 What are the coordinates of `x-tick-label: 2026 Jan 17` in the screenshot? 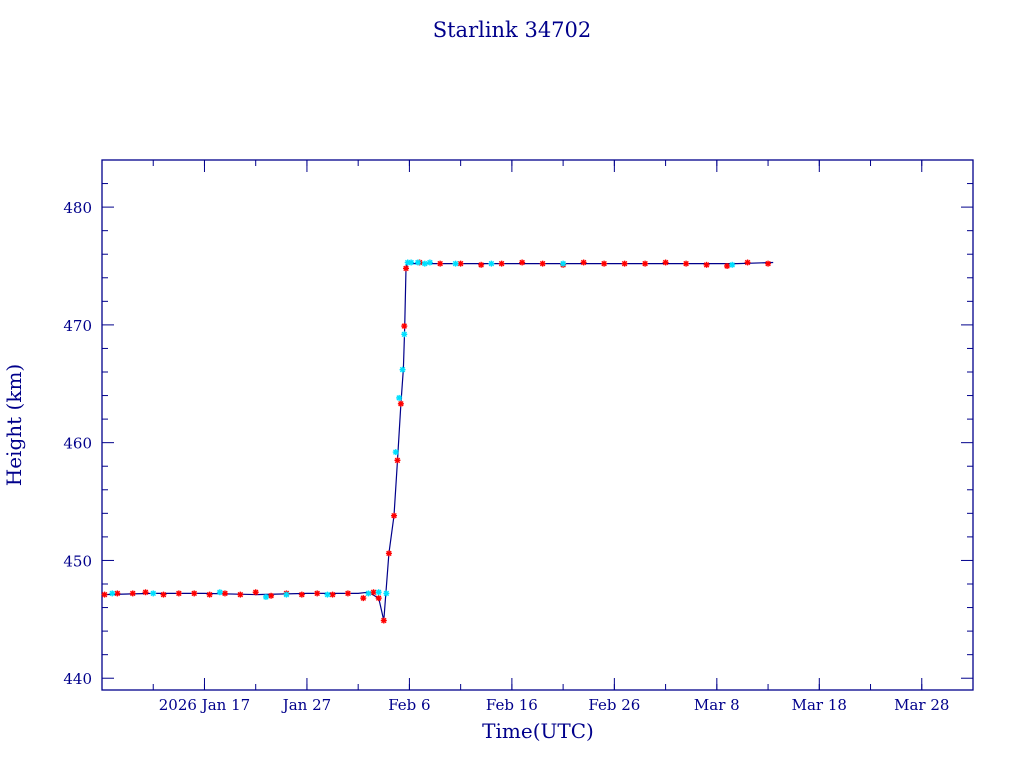 It's located at (204, 705).